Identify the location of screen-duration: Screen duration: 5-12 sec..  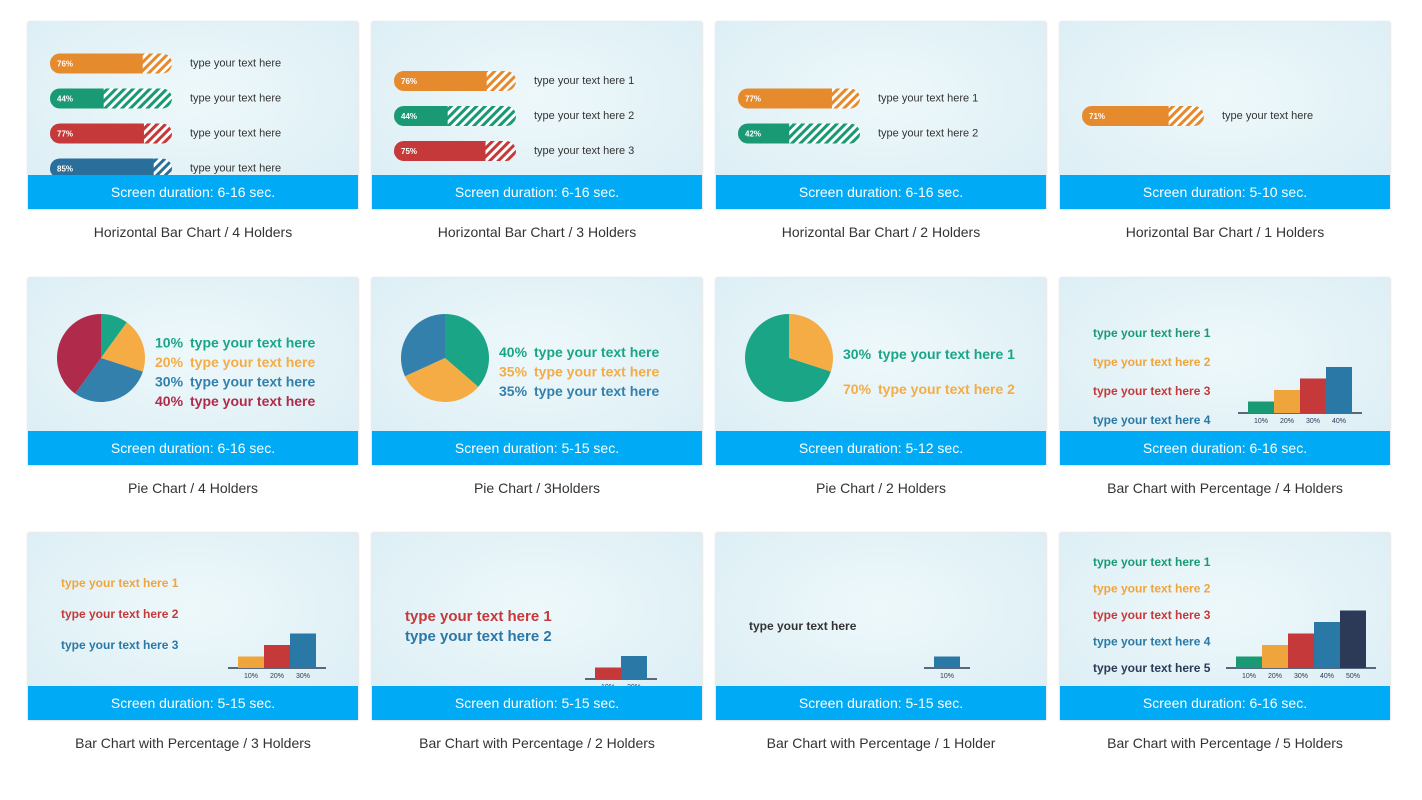
(881, 448).